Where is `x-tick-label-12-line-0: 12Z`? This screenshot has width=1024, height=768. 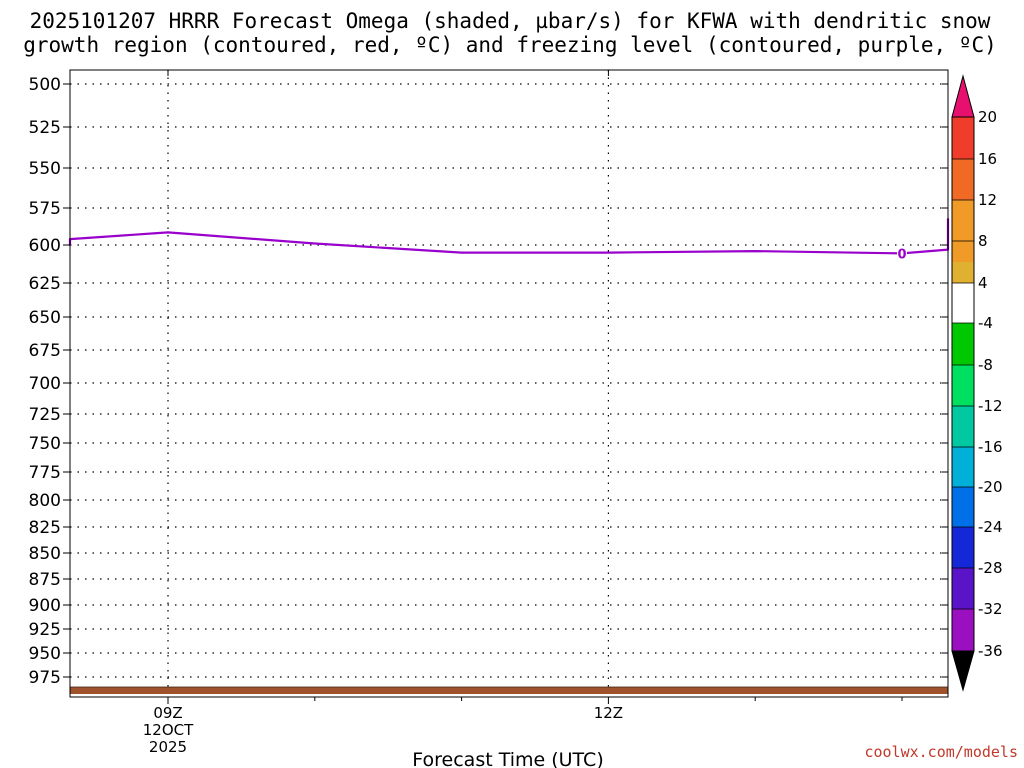
x-tick-label-12-line-0: 12Z is located at coordinates (608, 713).